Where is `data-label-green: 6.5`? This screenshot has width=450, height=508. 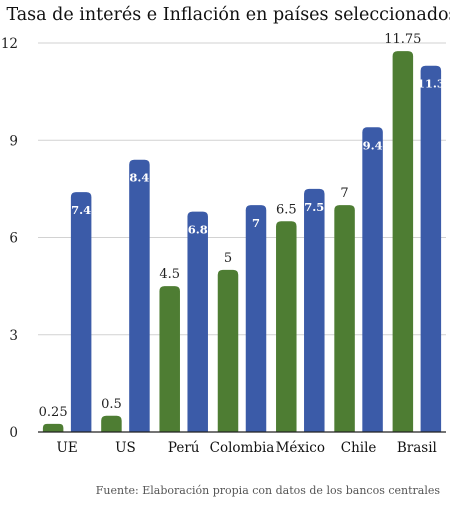 data-label-green: 6.5 is located at coordinates (286, 209).